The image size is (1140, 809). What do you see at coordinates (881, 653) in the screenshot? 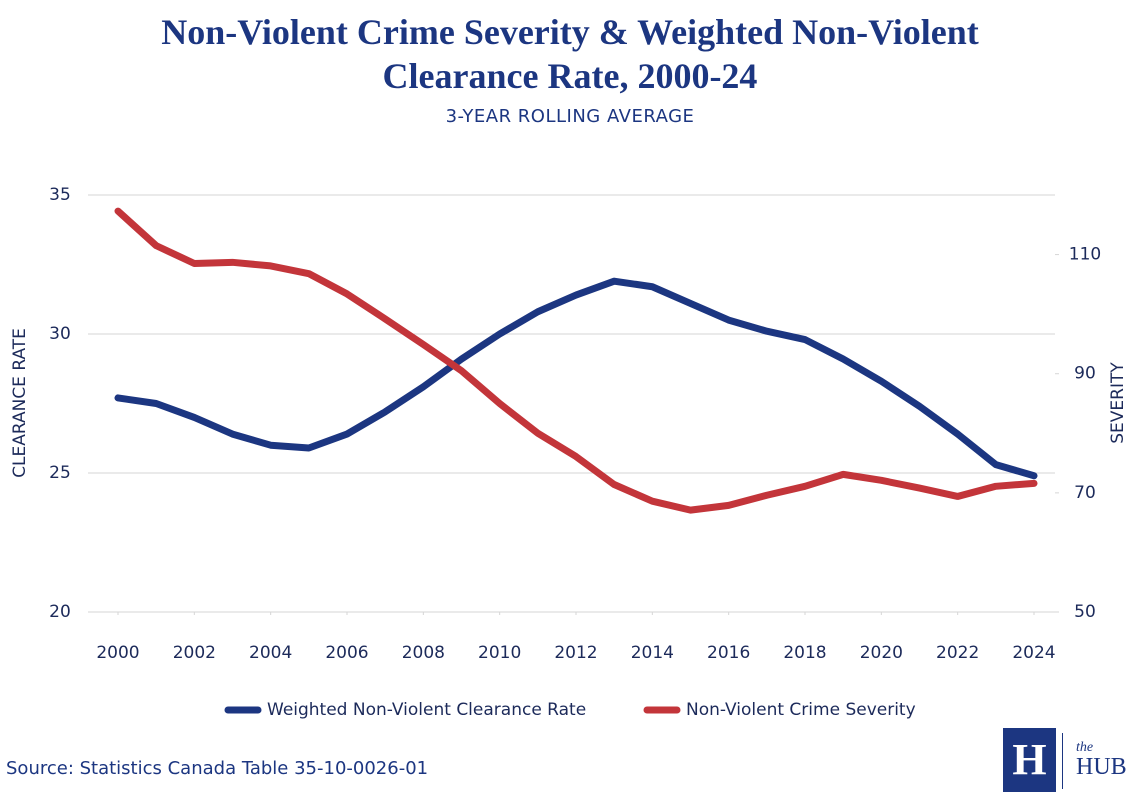
I see `x-tick-label: 2020` at bounding box center [881, 653].